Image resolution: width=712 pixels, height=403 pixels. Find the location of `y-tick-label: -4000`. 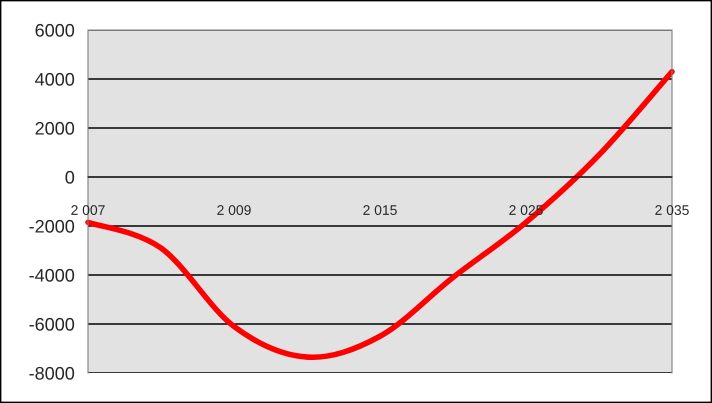

y-tick-label: -4000 is located at coordinates (51, 275).